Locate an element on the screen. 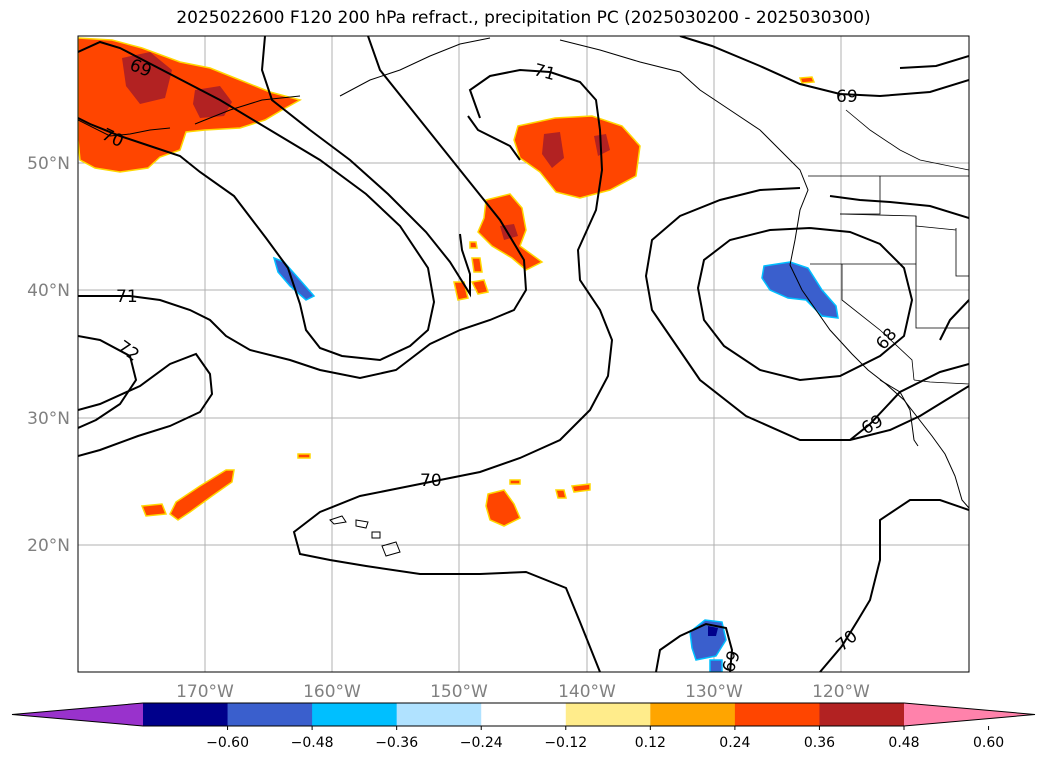  colorbar-tick-label: −0.36 is located at coordinates (396, 743).